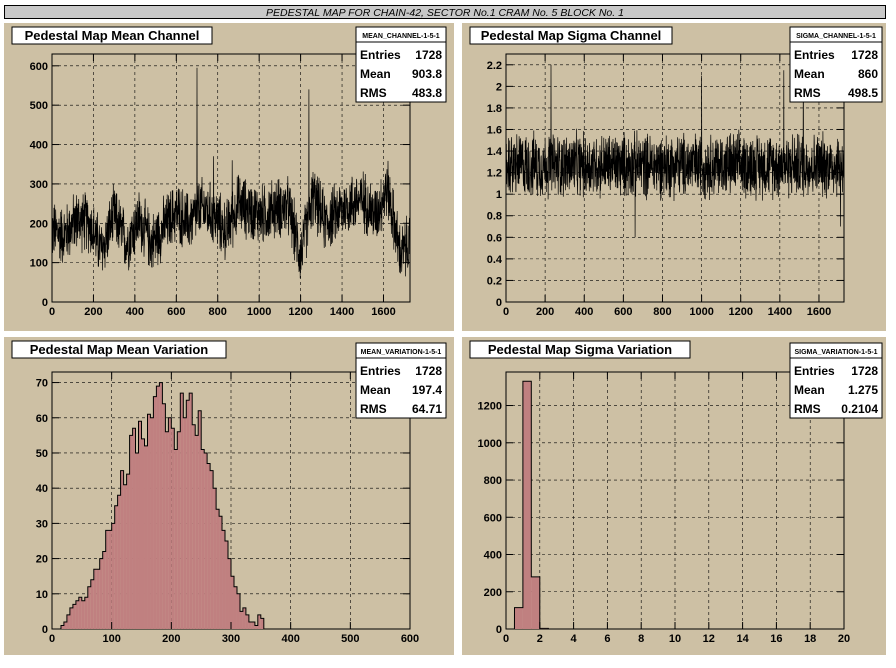 This screenshot has width=896, height=668. What do you see at coordinates (259, 312) in the screenshot?
I see `x-tick-label: 1000` at bounding box center [259, 312].